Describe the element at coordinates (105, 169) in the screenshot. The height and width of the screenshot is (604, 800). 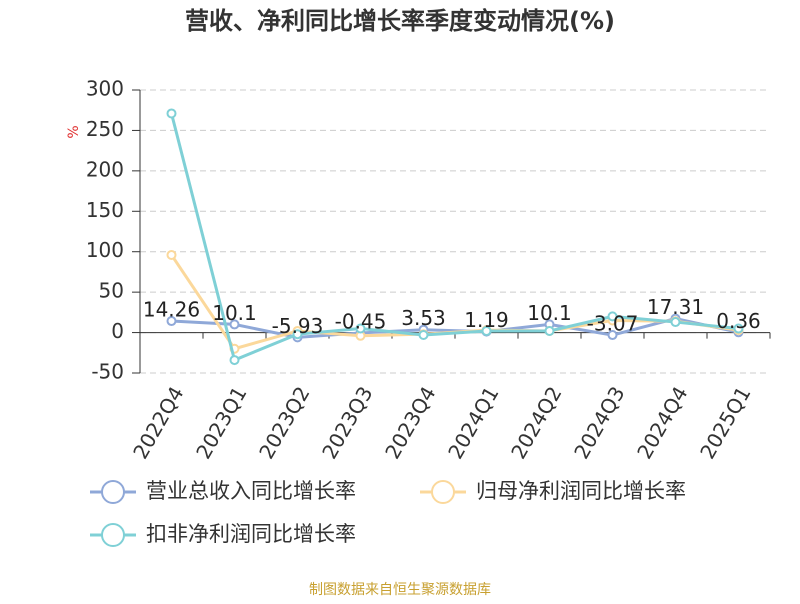
I see `y-tick-label: 200` at that location.